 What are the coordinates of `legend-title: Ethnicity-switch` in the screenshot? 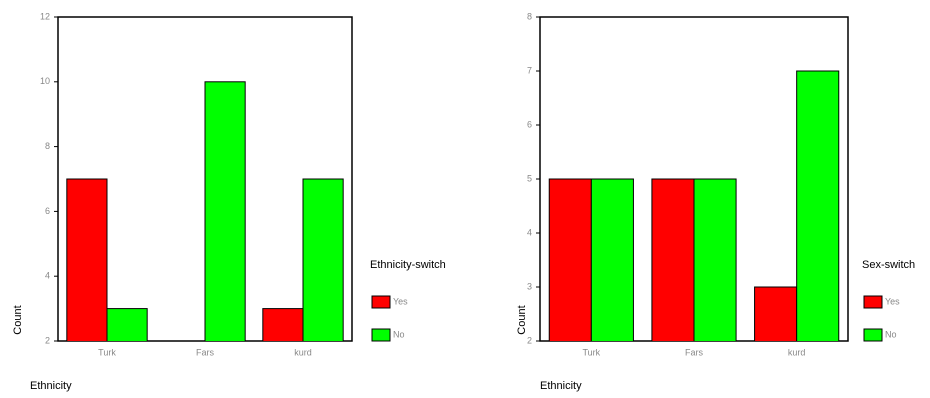 It's located at (408, 265).